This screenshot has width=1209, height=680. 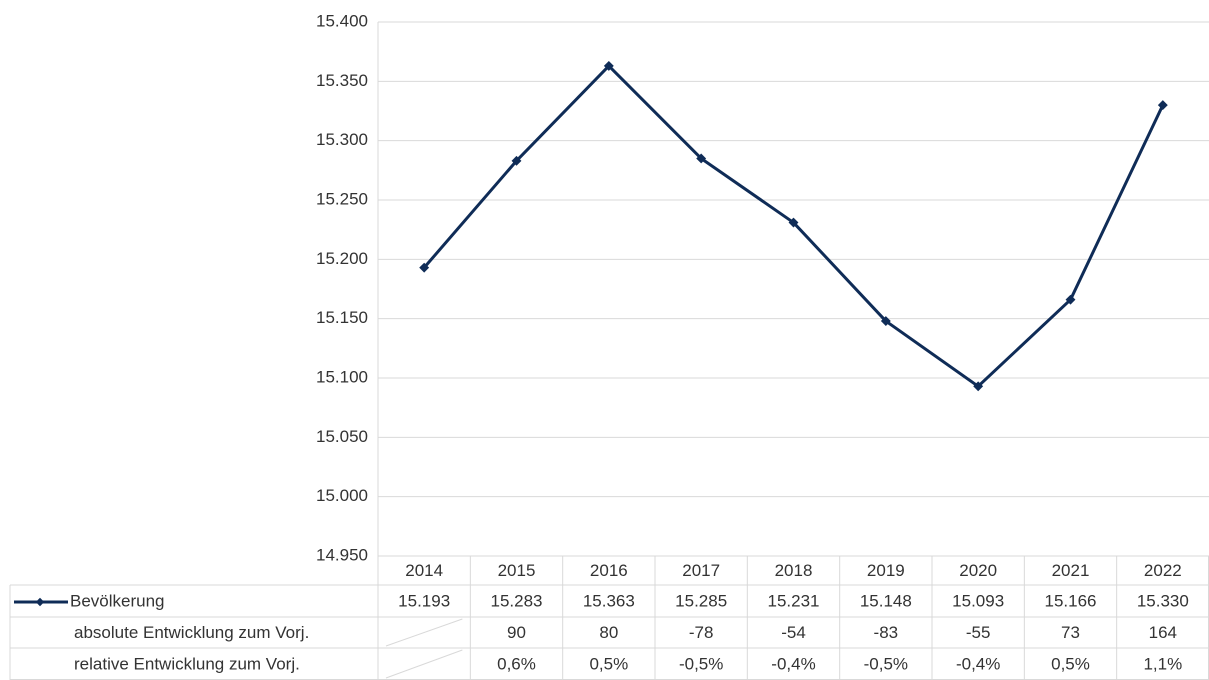 I want to click on table-cell: -78, so click(x=701, y=632).